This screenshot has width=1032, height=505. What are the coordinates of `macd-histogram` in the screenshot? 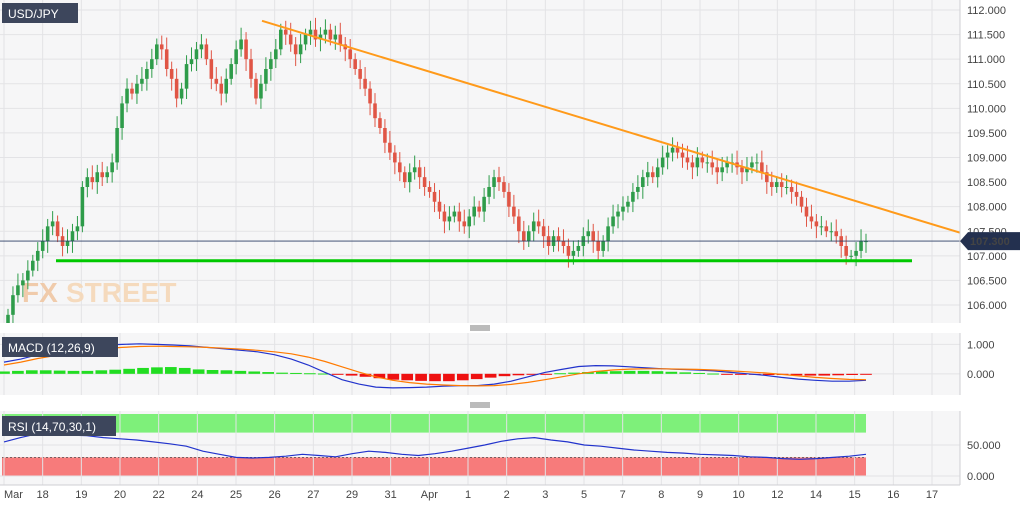 It's located at (436, 374).